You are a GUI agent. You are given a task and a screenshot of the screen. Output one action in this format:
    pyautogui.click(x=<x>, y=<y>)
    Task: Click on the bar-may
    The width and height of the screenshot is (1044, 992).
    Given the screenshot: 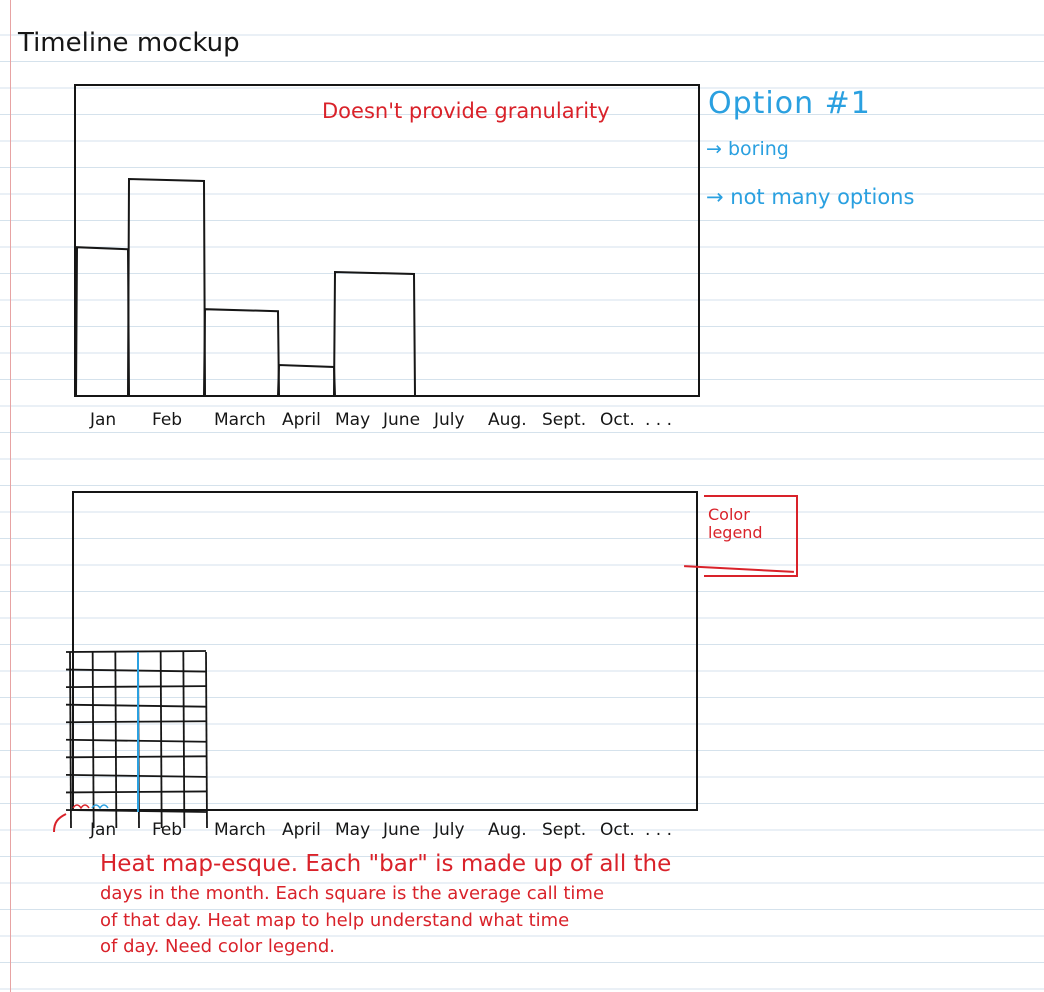 What is the action you would take?
    pyautogui.click(x=374, y=333)
    